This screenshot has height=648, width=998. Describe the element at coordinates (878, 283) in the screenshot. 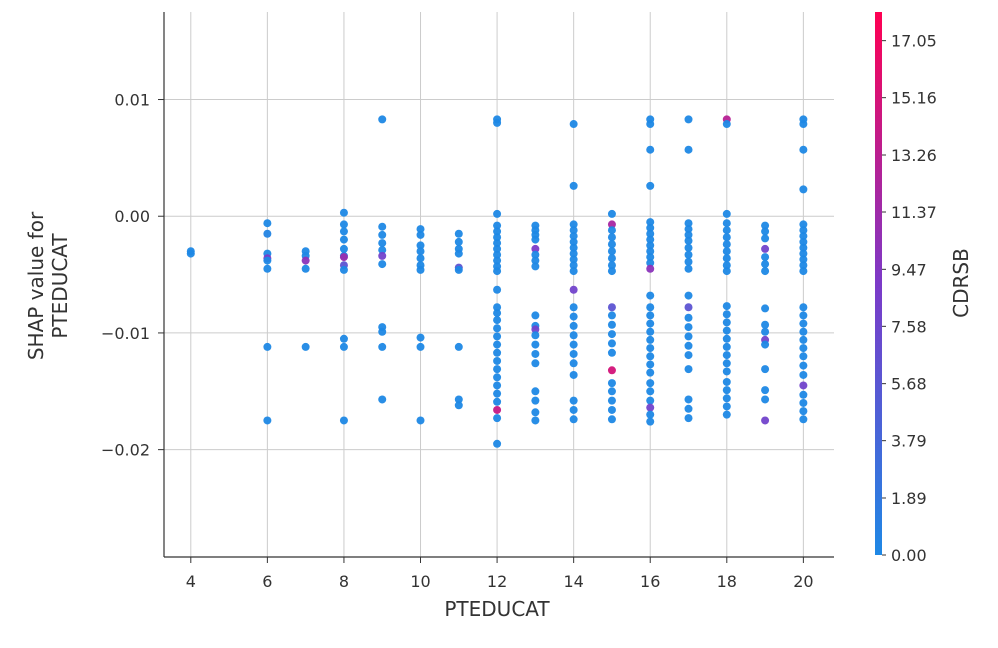

I see `colorbar-gradient` at that location.